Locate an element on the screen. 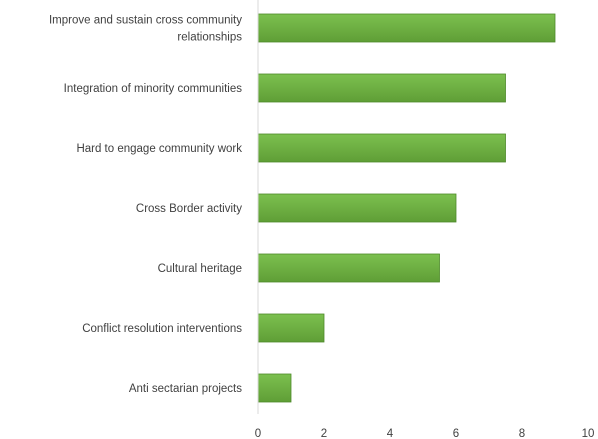  x-tick-label-0: 0 is located at coordinates (258, 433).